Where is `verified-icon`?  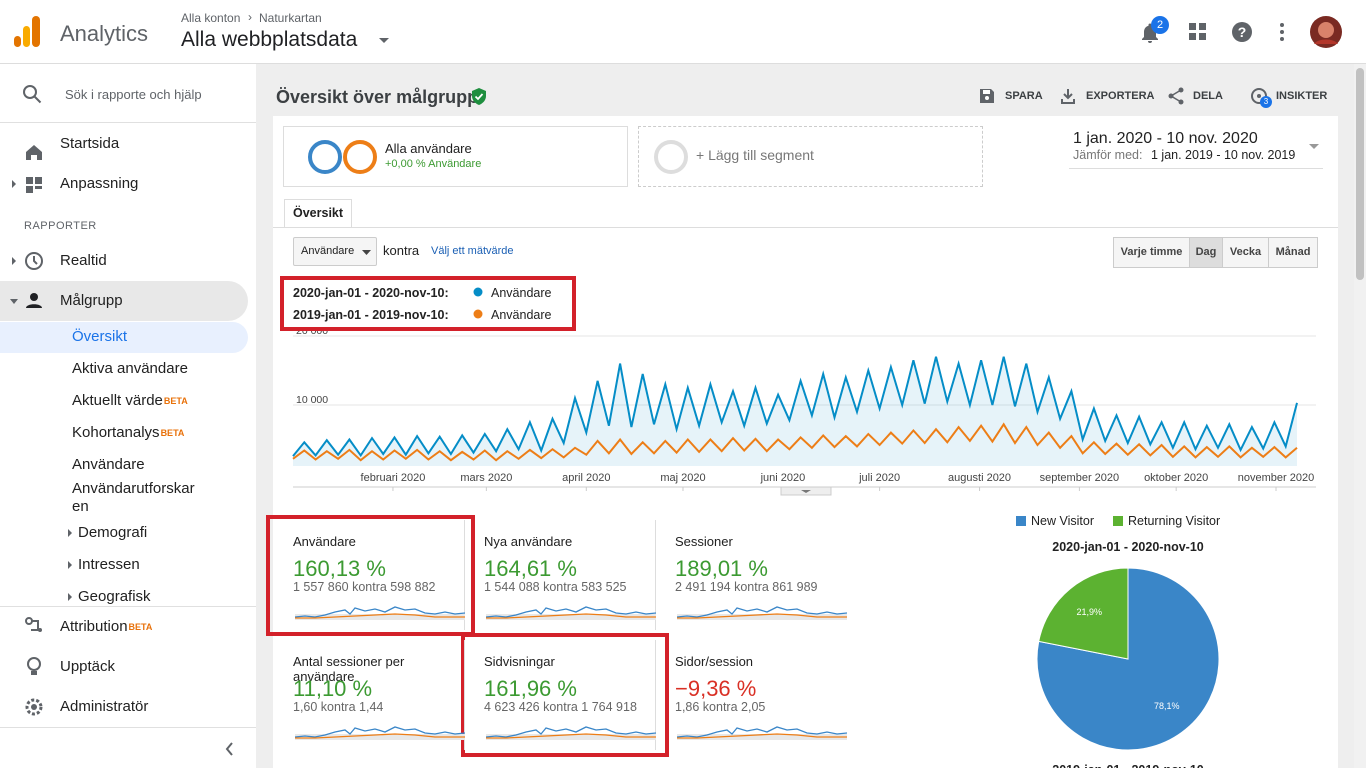 verified-icon is located at coordinates (479, 96).